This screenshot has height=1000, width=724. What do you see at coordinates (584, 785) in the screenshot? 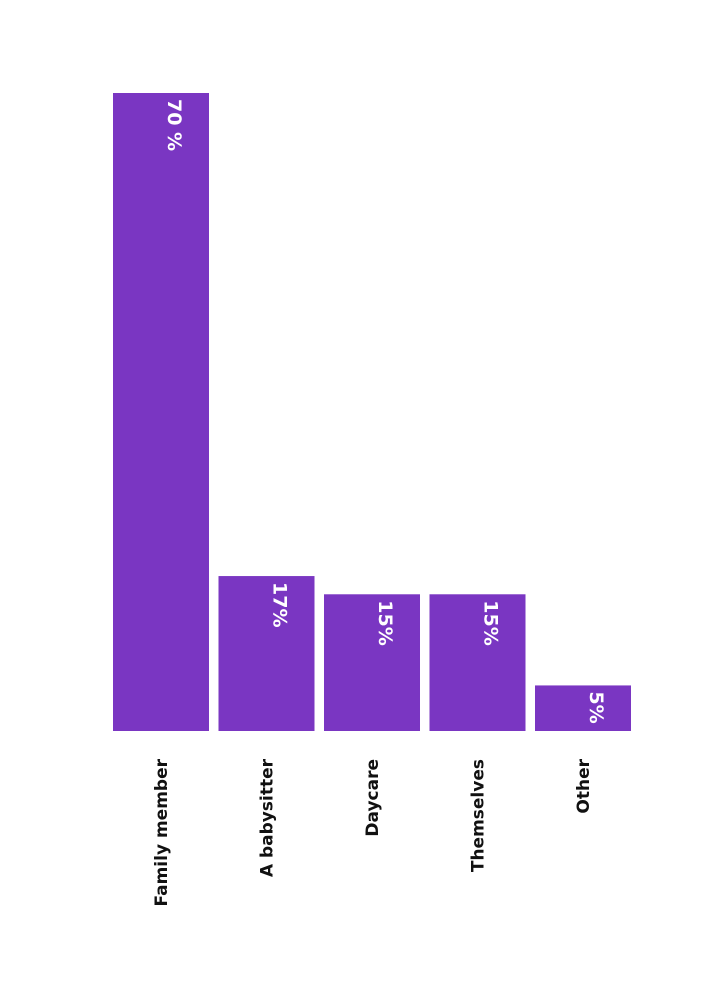
I see `category-label-other: Other` at bounding box center [584, 785].